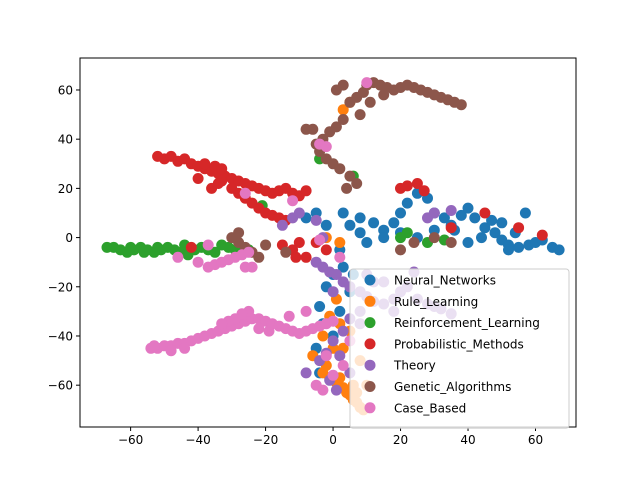  What do you see at coordinates (445, 281) in the screenshot?
I see `legend-label: Neural_Networks` at bounding box center [445, 281].